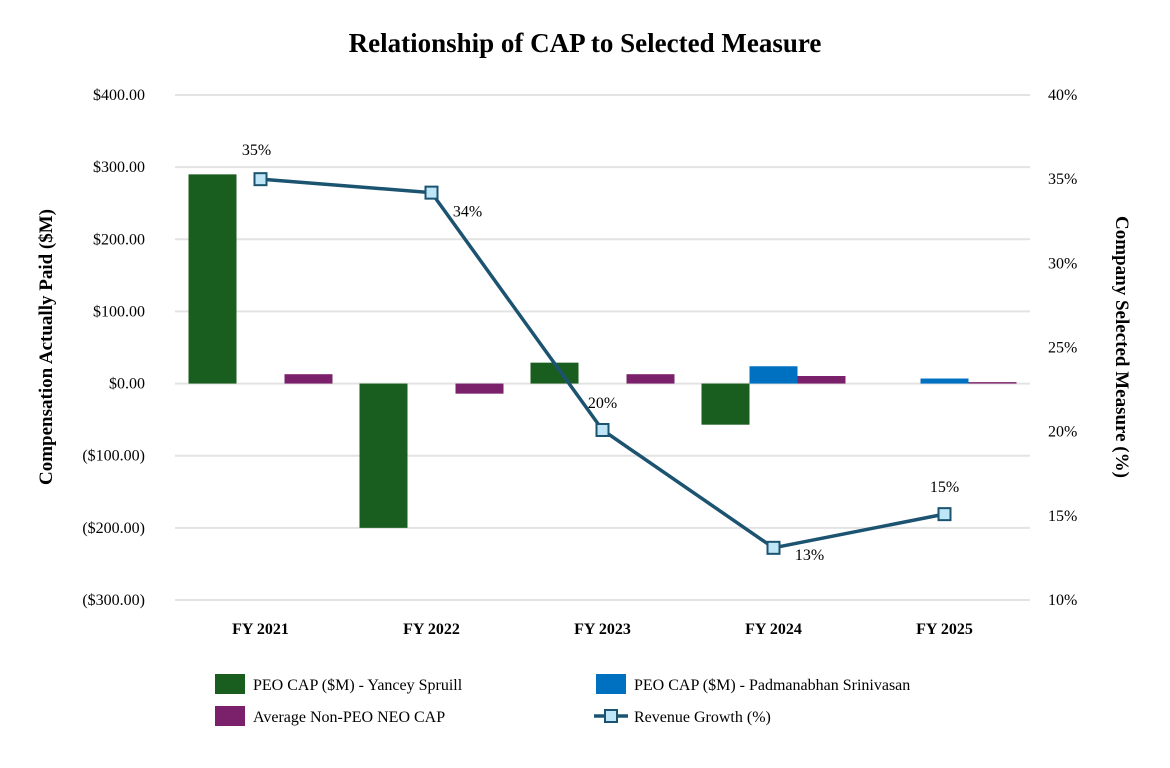 The height and width of the screenshot is (768, 1170). Describe the element at coordinates (1121, 347) in the screenshot. I see `y2-axis-label: Company Selected Measure (%)` at that location.